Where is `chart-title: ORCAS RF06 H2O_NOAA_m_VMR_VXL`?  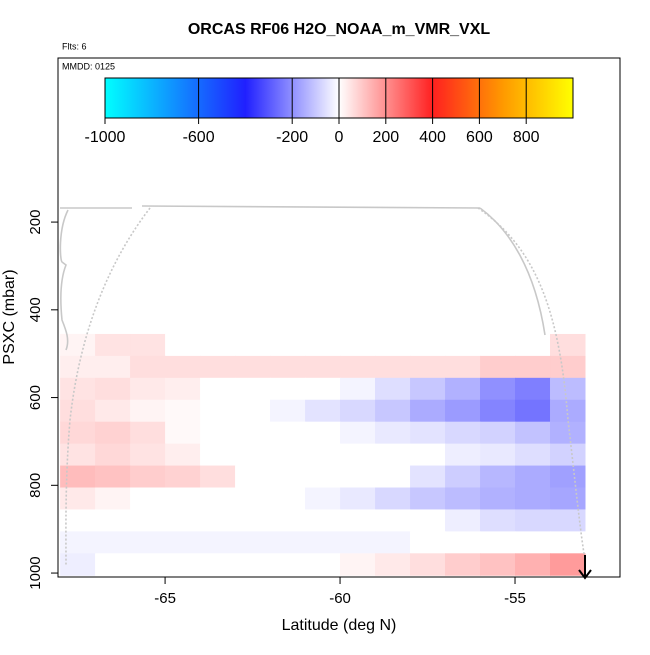
chart-title: ORCAS RF06 H2O_NOAA_m_VMR_VXL is located at coordinates (339, 29).